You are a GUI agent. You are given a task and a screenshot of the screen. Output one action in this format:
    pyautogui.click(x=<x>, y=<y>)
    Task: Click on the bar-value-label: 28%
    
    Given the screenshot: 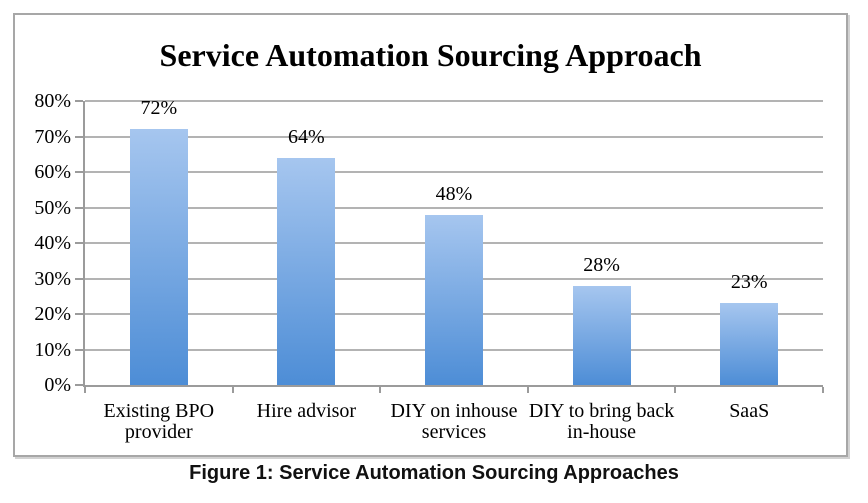 What is the action you would take?
    pyautogui.click(x=601, y=264)
    